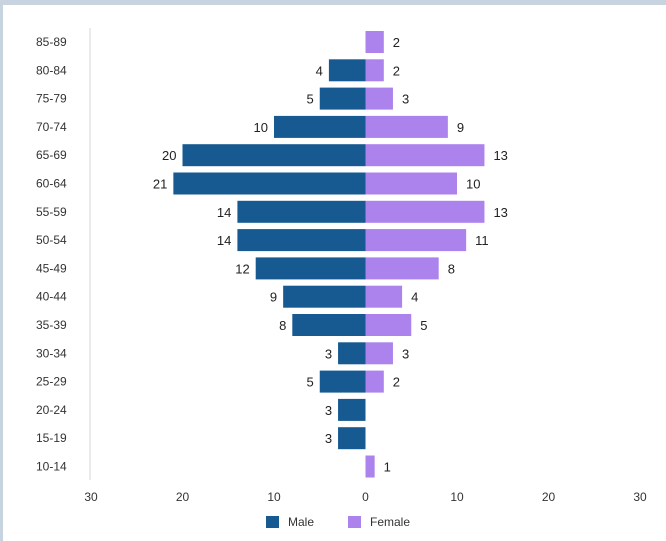 The image size is (666, 541). Describe the element at coordinates (473, 184) in the screenshot. I see `value-label-female-60-64: 10` at that location.